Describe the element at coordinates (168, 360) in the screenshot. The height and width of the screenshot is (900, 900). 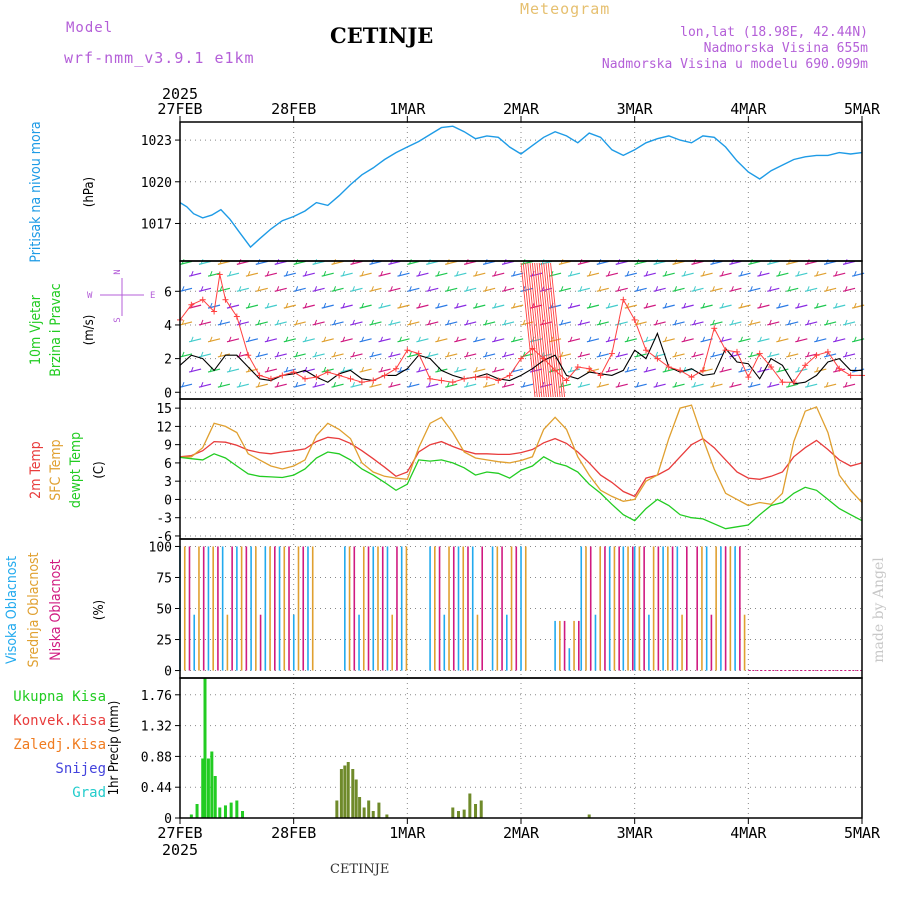
I see `y-tick-label: 2` at that location.